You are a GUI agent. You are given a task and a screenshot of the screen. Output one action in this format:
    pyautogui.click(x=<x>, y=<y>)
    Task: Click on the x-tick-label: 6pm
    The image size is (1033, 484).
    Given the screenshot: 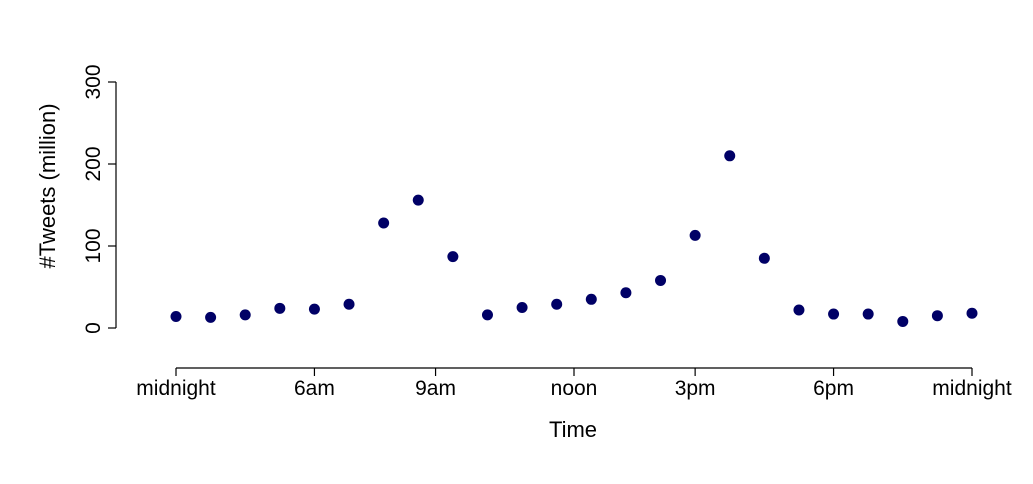 What is the action you would take?
    pyautogui.click(x=833, y=388)
    